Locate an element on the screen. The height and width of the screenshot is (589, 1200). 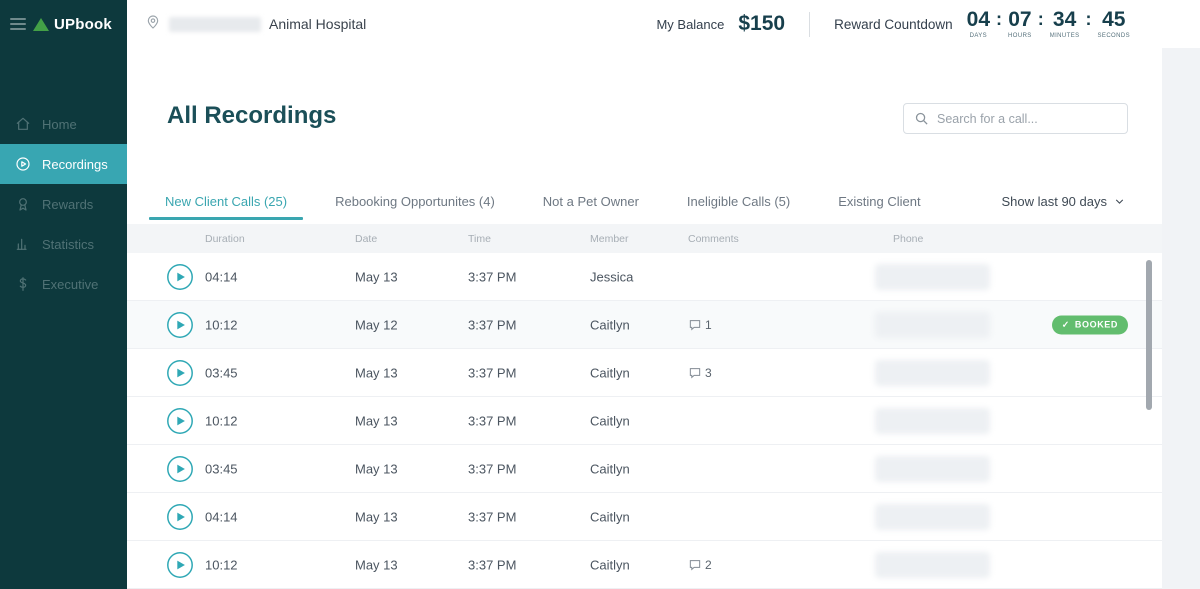
balance-label: My Balance is located at coordinates (690, 24).